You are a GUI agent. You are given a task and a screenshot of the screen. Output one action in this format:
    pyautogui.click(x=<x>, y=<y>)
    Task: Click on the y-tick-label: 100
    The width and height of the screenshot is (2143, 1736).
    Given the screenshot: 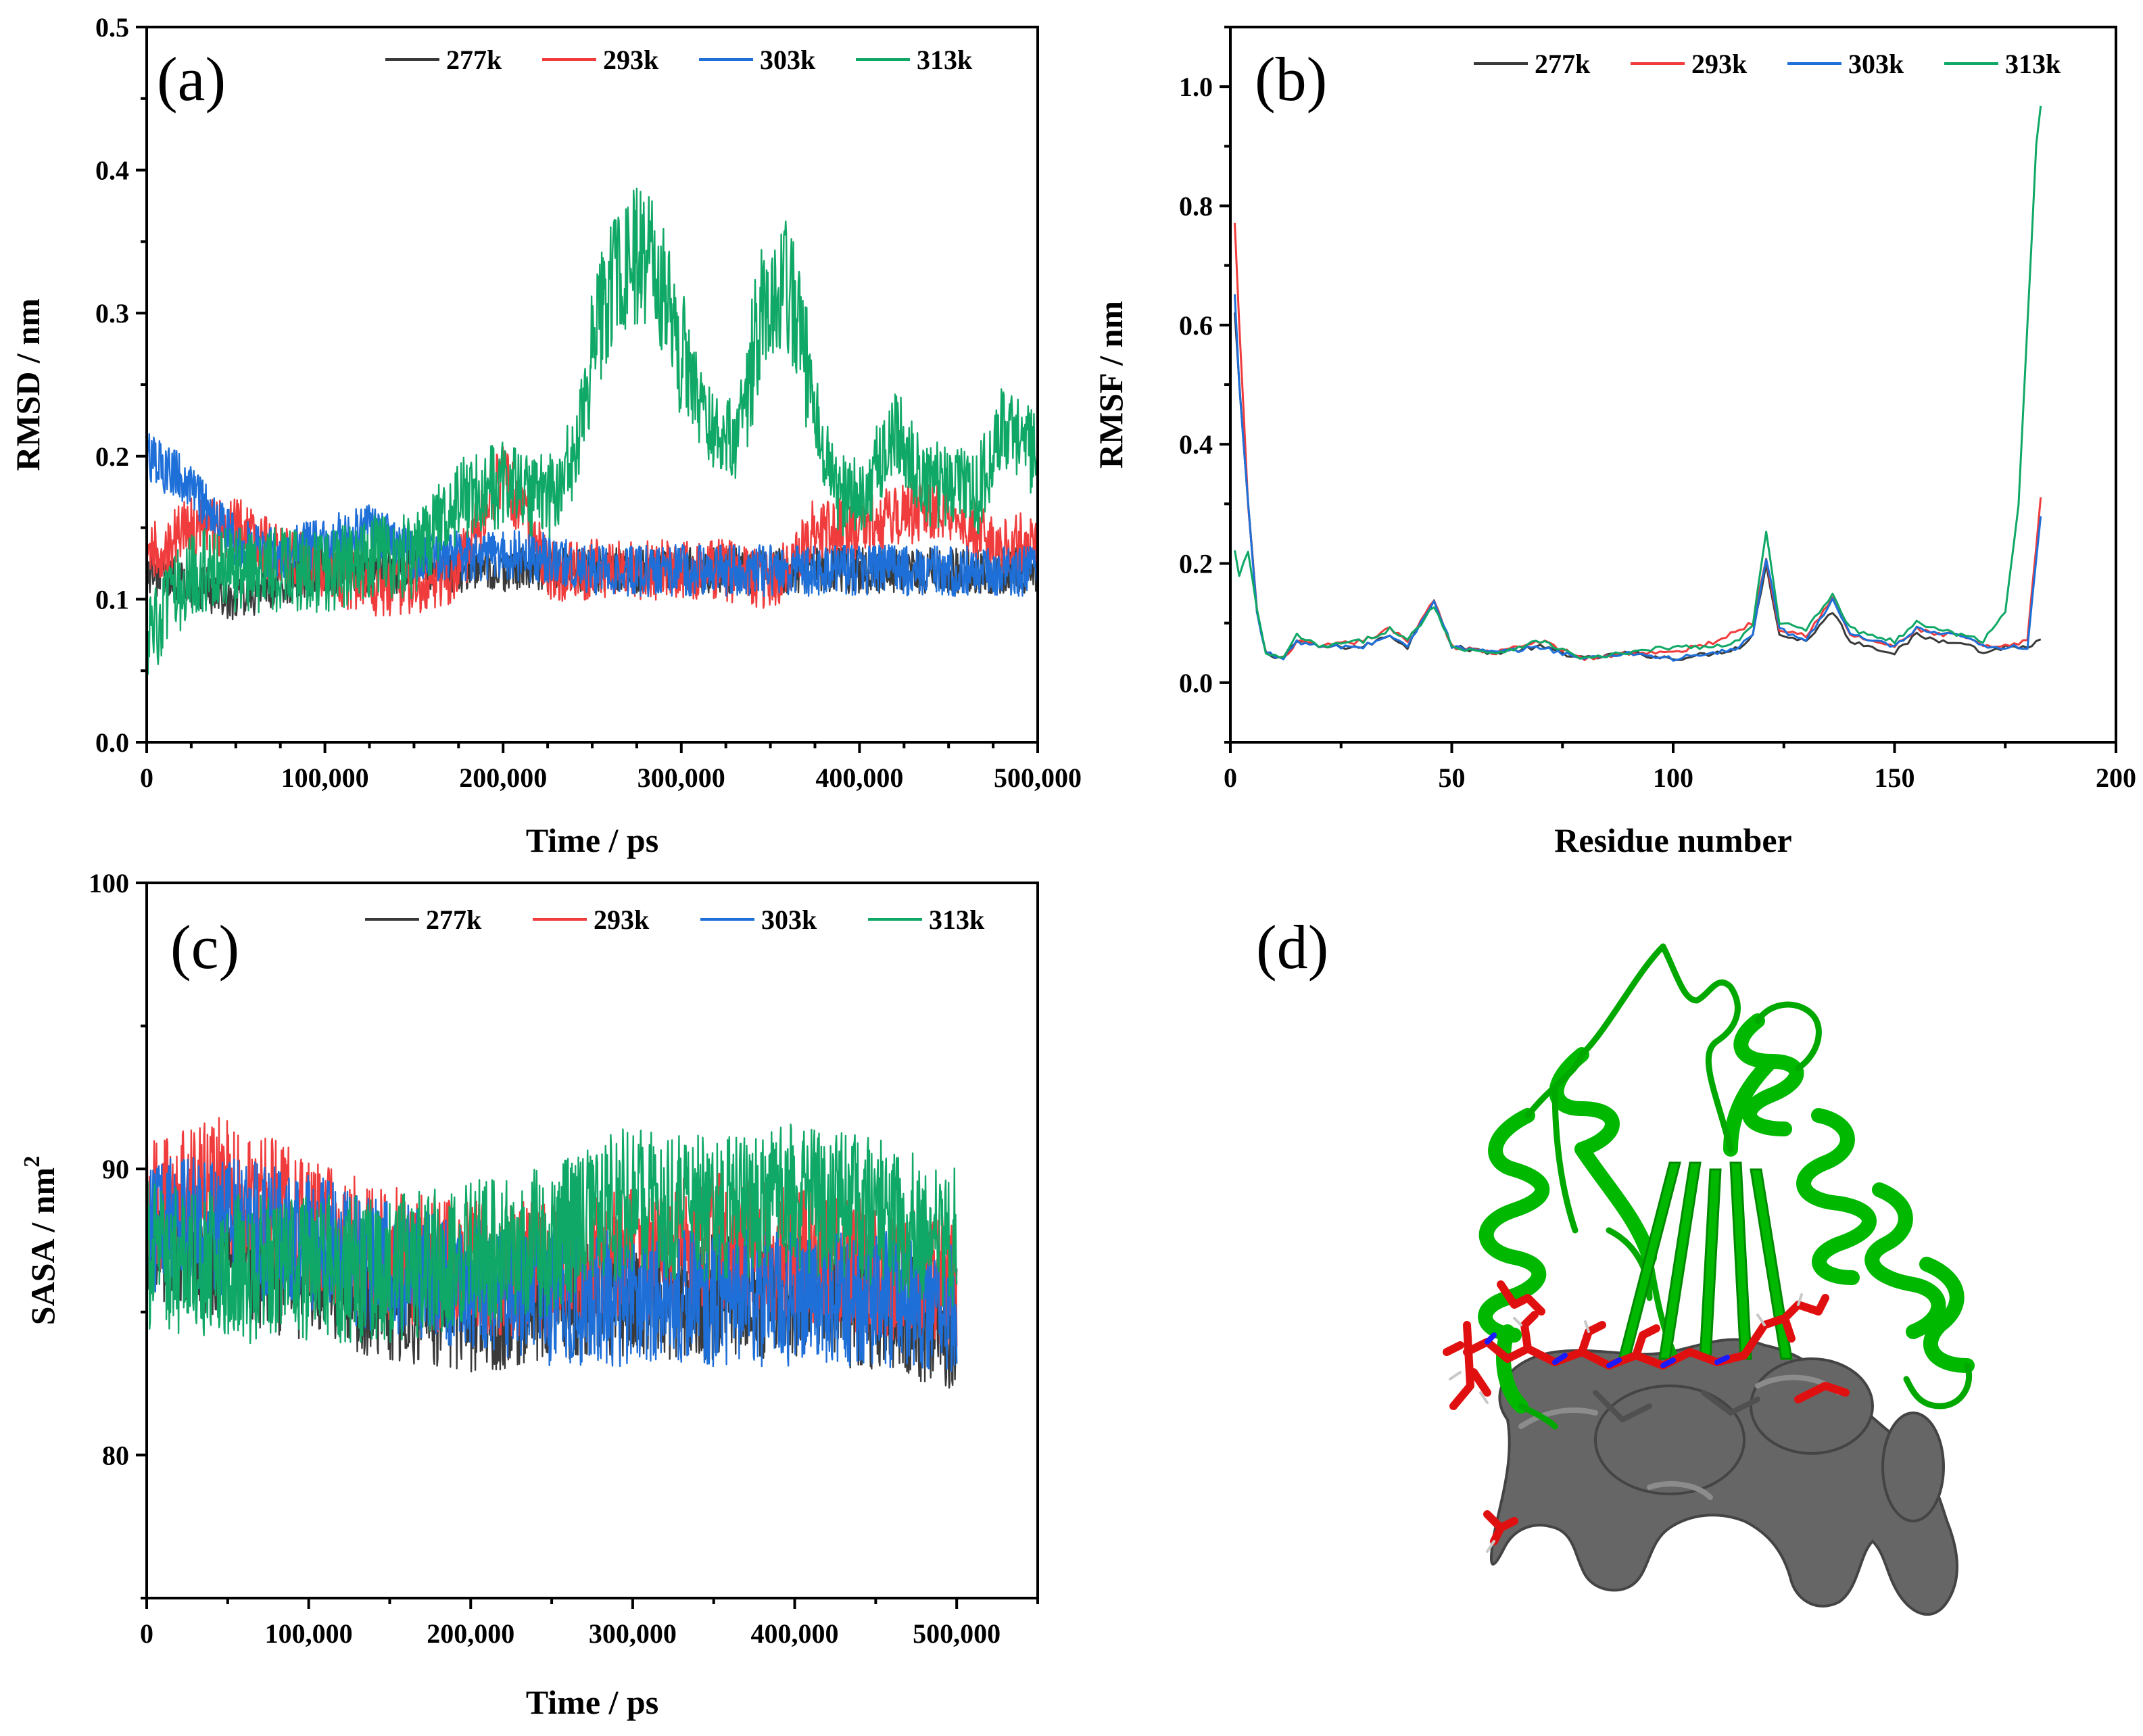 What is the action you would take?
    pyautogui.click(x=109, y=883)
    